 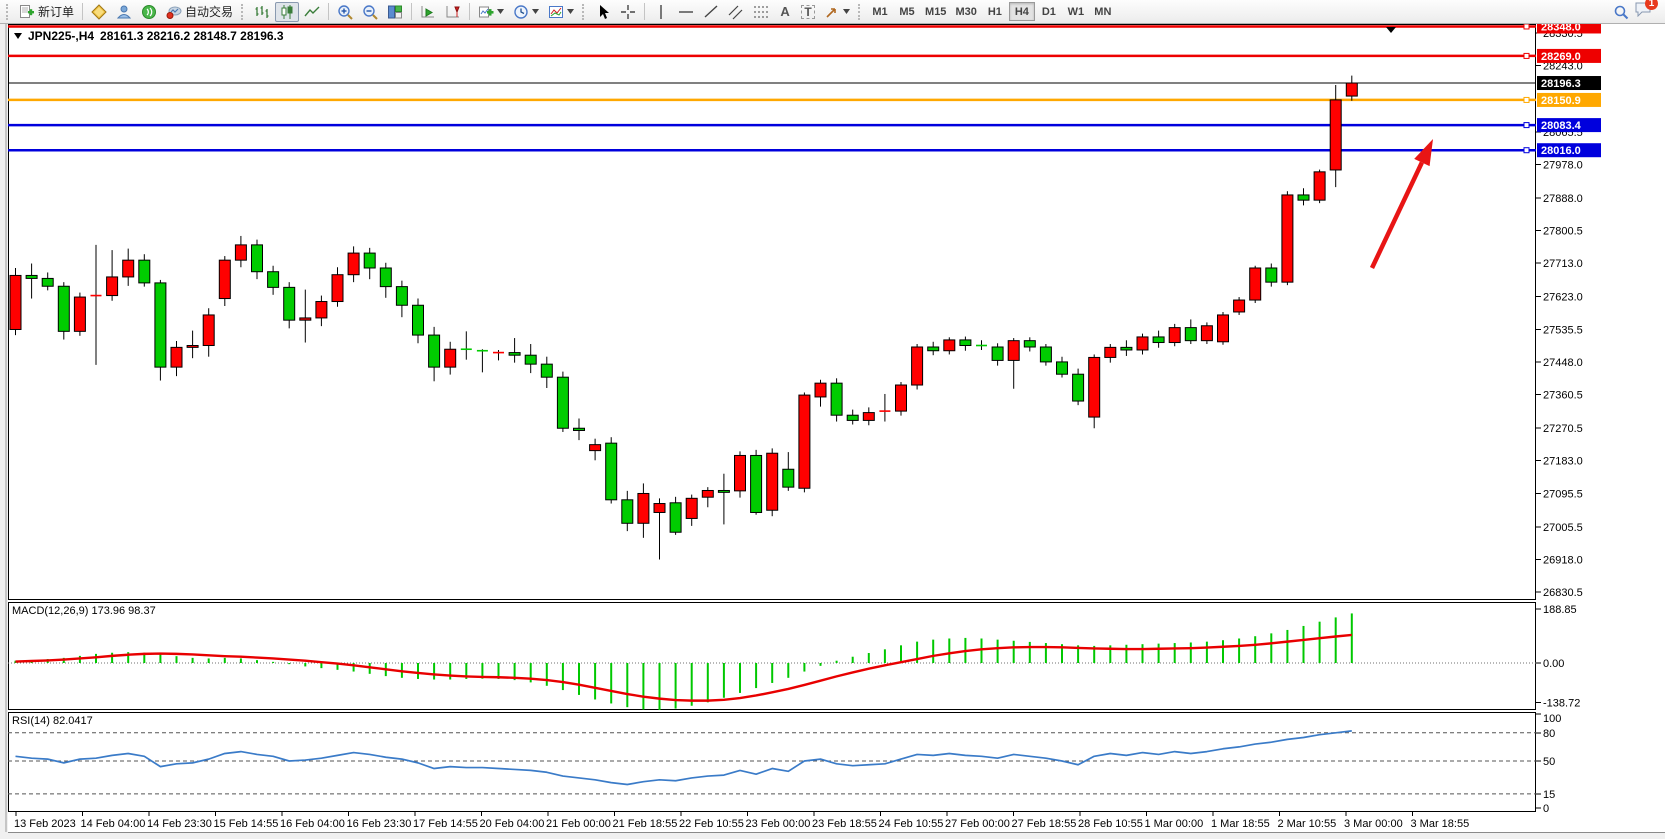 I want to click on new-order-button: 新订单, so click(x=46, y=12).